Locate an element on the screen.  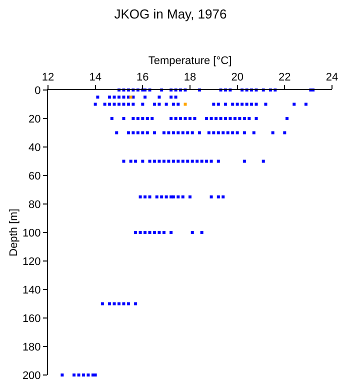
x-tick-label: 16 is located at coordinates (142, 78).